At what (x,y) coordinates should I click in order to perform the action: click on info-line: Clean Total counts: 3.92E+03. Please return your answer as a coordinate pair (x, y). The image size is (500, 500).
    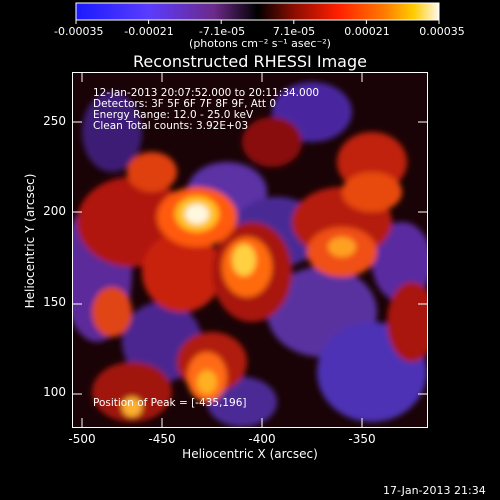
    Looking at the image, I should click on (171, 126).